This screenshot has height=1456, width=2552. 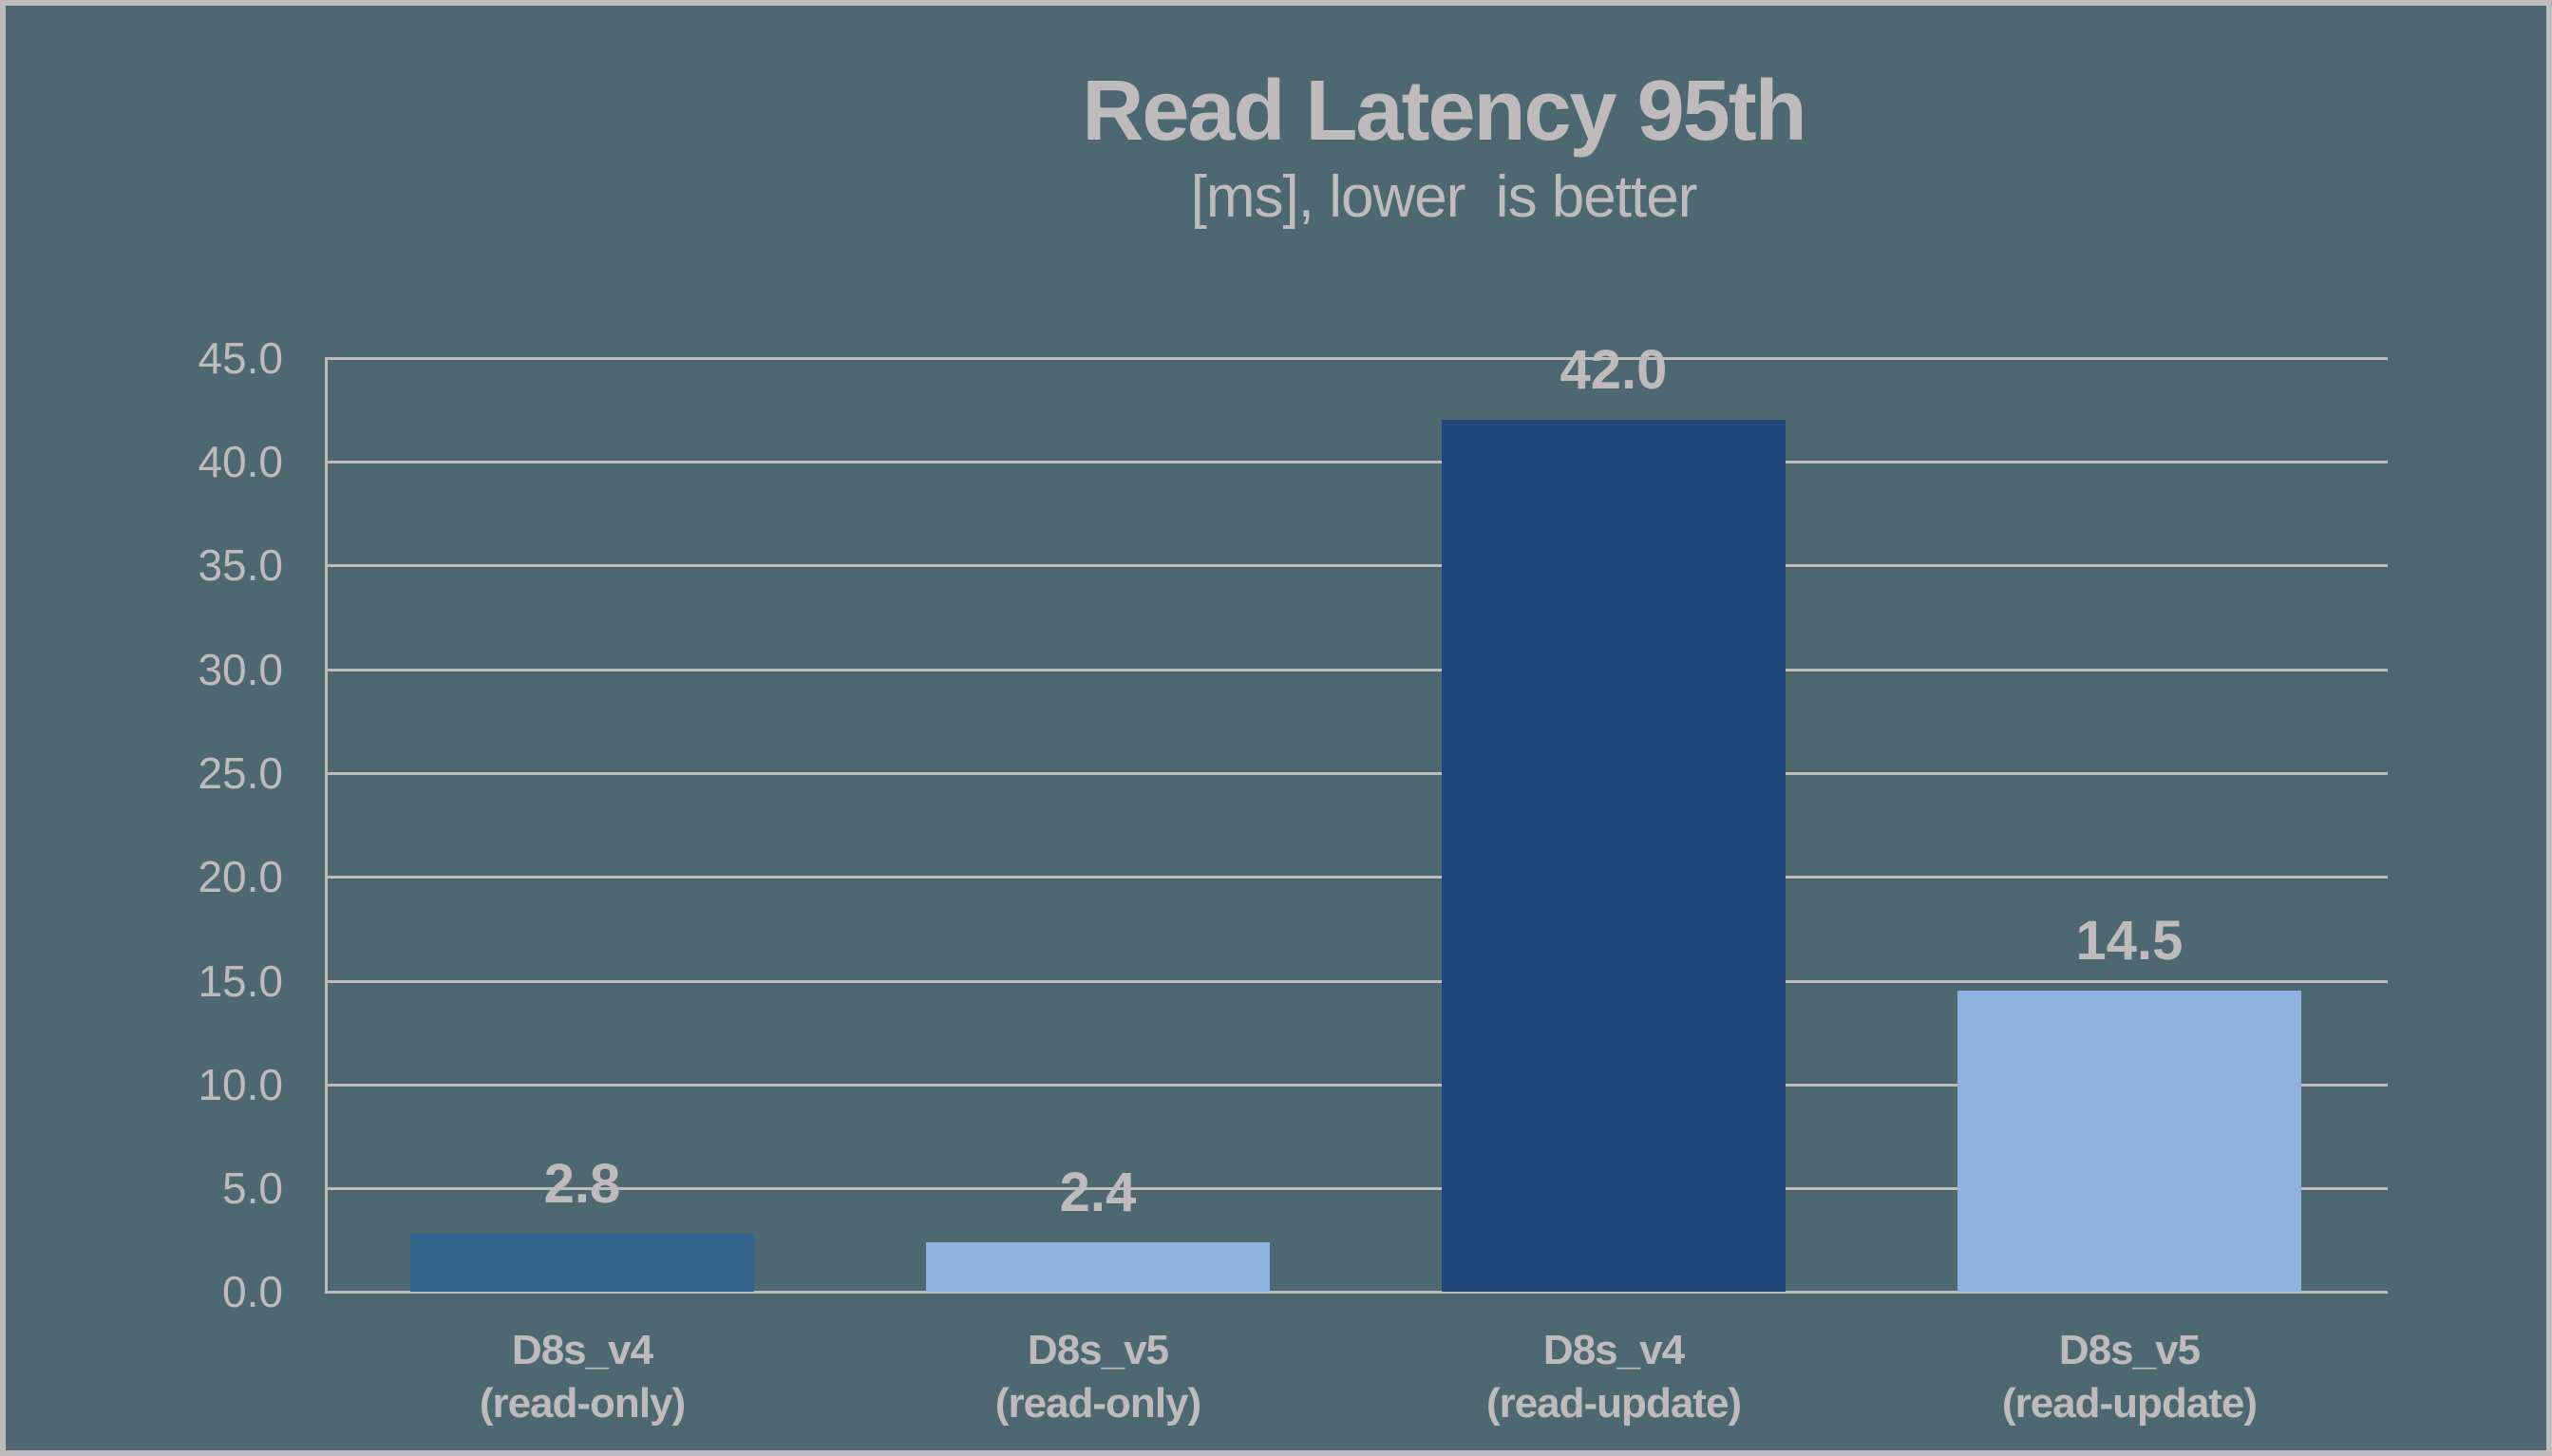 I want to click on y-tick-label: 0.0, so click(x=252, y=1291).